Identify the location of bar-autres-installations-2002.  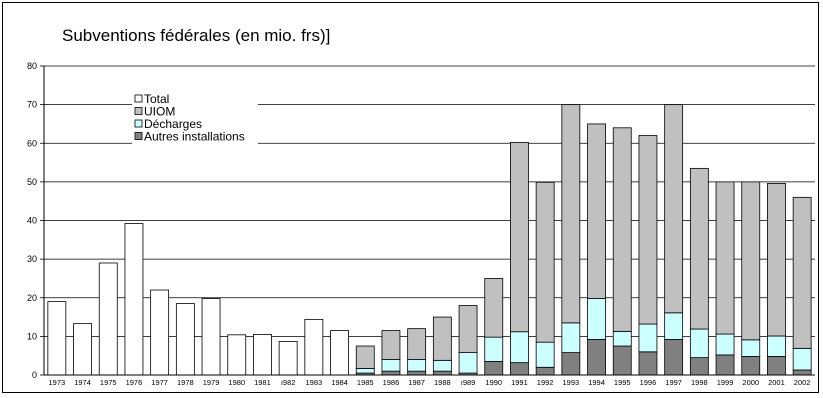
(802, 372).